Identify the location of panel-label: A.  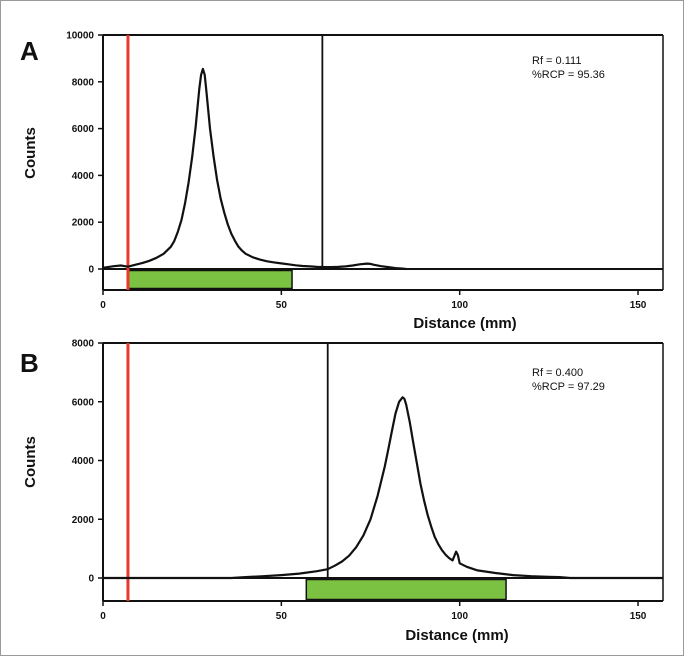
(29, 51).